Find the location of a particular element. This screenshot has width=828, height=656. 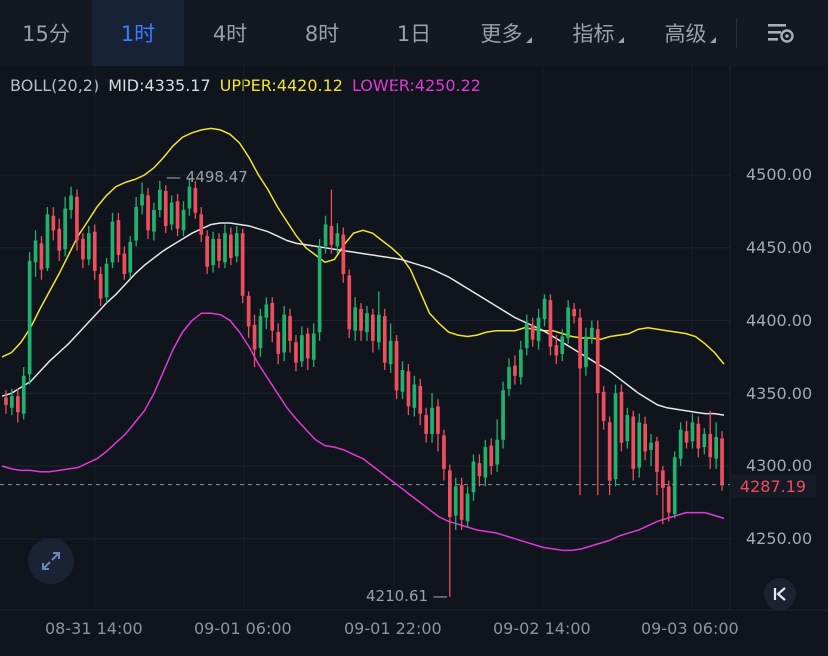

chart-settings-button is located at coordinates (781, 33).